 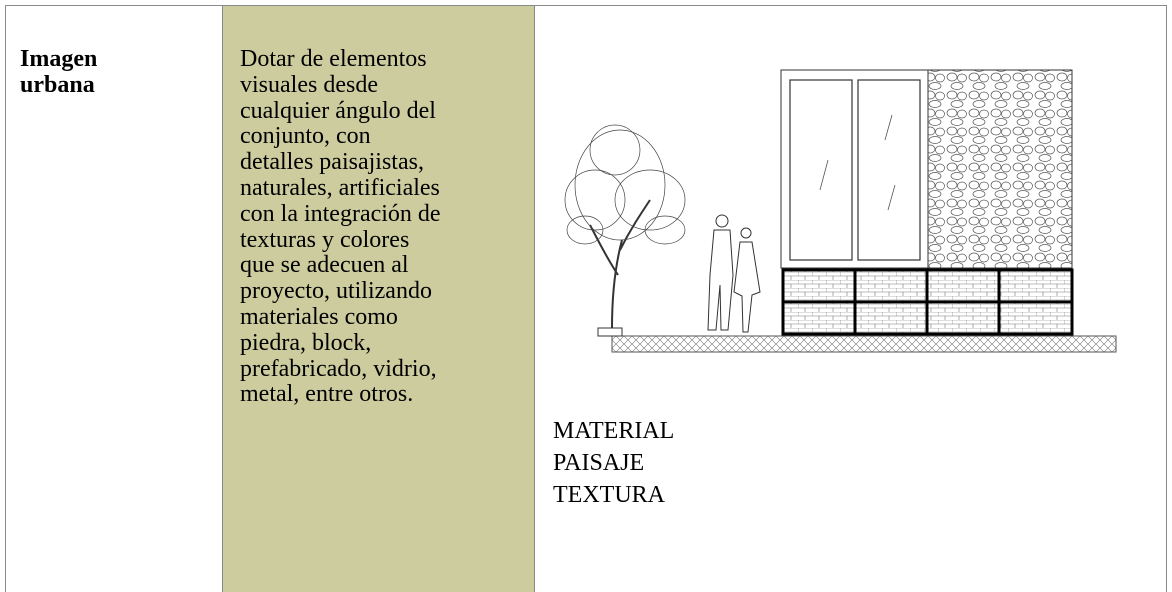 I want to click on text-line: Imagen, so click(x=59, y=59).